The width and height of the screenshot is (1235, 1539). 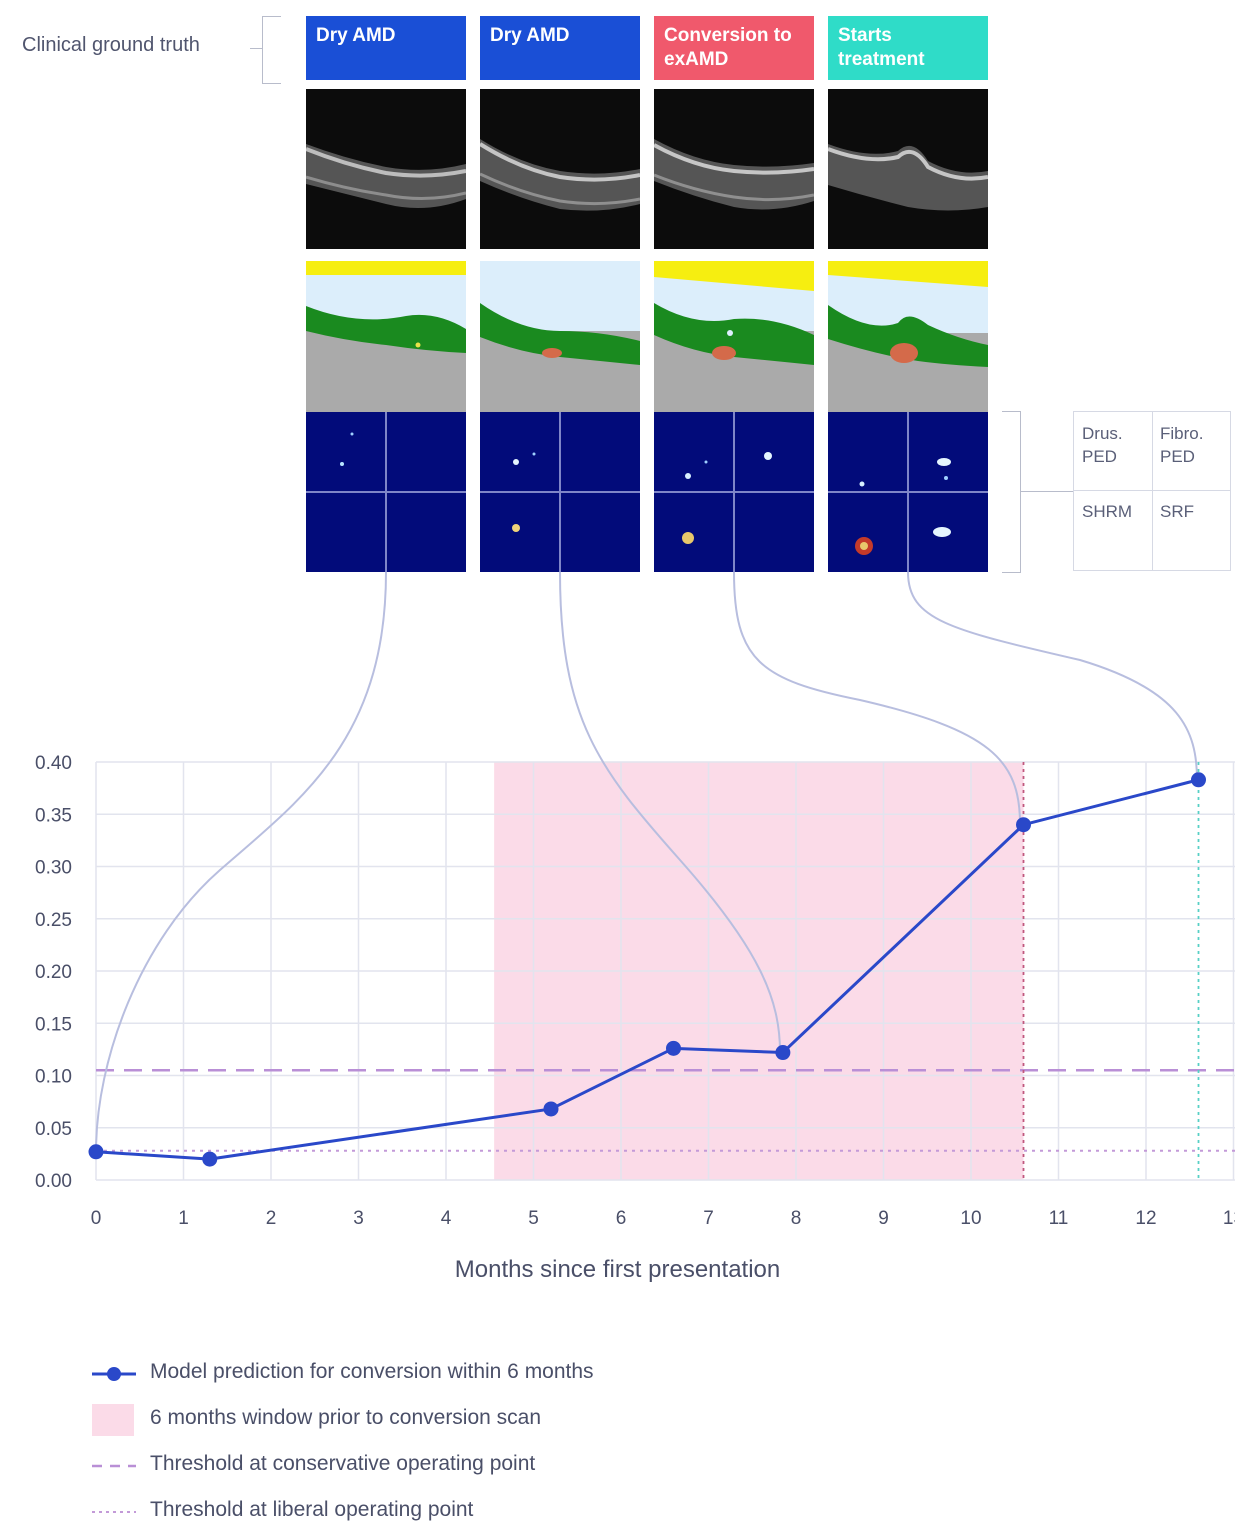 I want to click on legend-line-swatch, so click(x=114, y=1374).